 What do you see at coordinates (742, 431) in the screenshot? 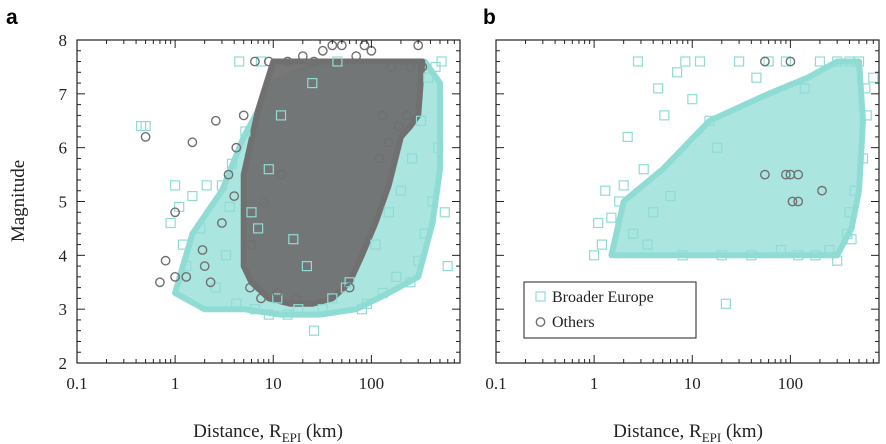
I see `panel-b-x-axis-label-unit: (km)` at bounding box center [742, 431].